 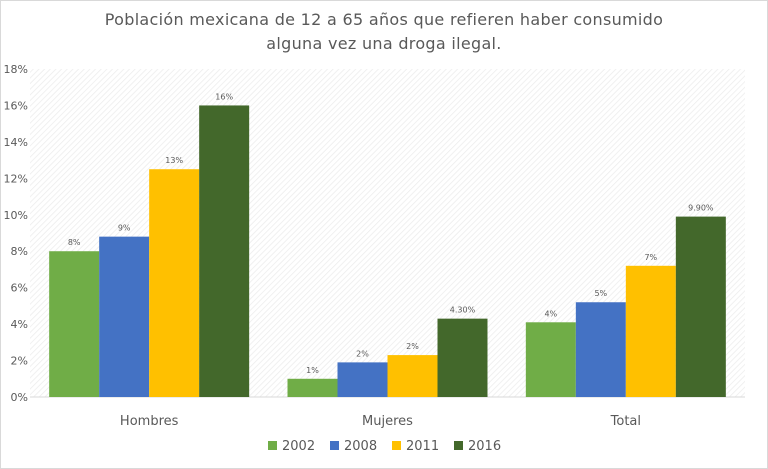 I want to click on y-tick-label: 12%, so click(x=16, y=178).